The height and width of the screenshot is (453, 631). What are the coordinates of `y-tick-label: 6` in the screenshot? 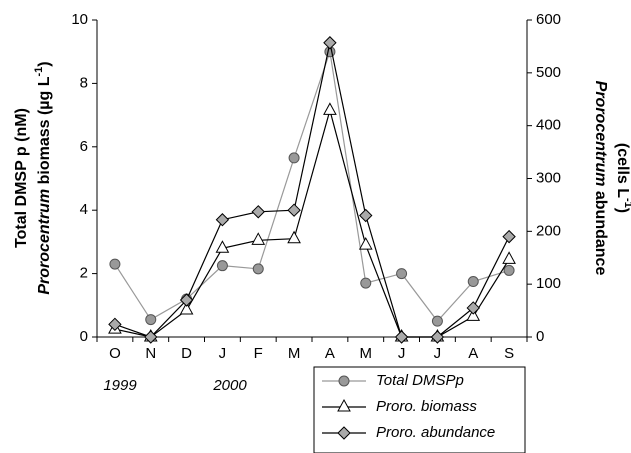 It's located at (84, 146).